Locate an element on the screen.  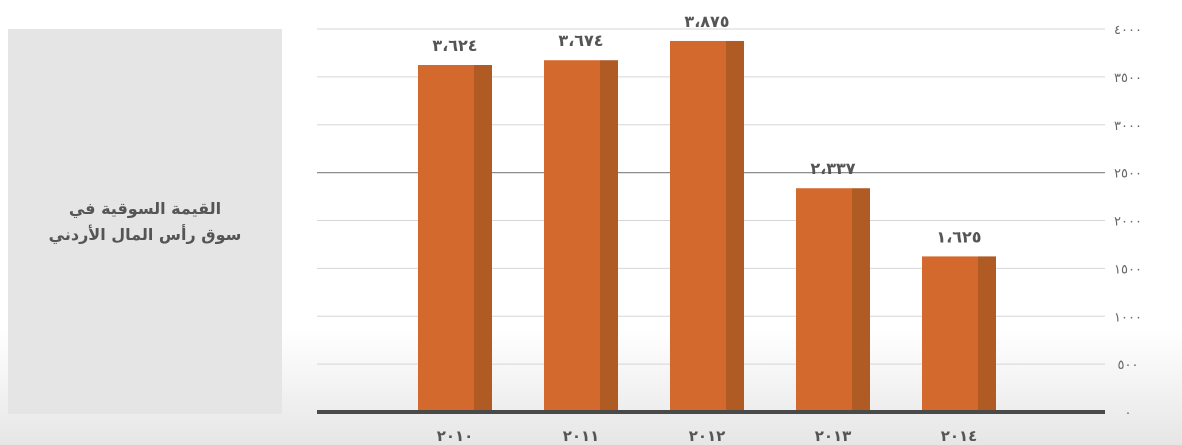
y-tick-label: ٢٥٠٠ is located at coordinates (1128, 174).